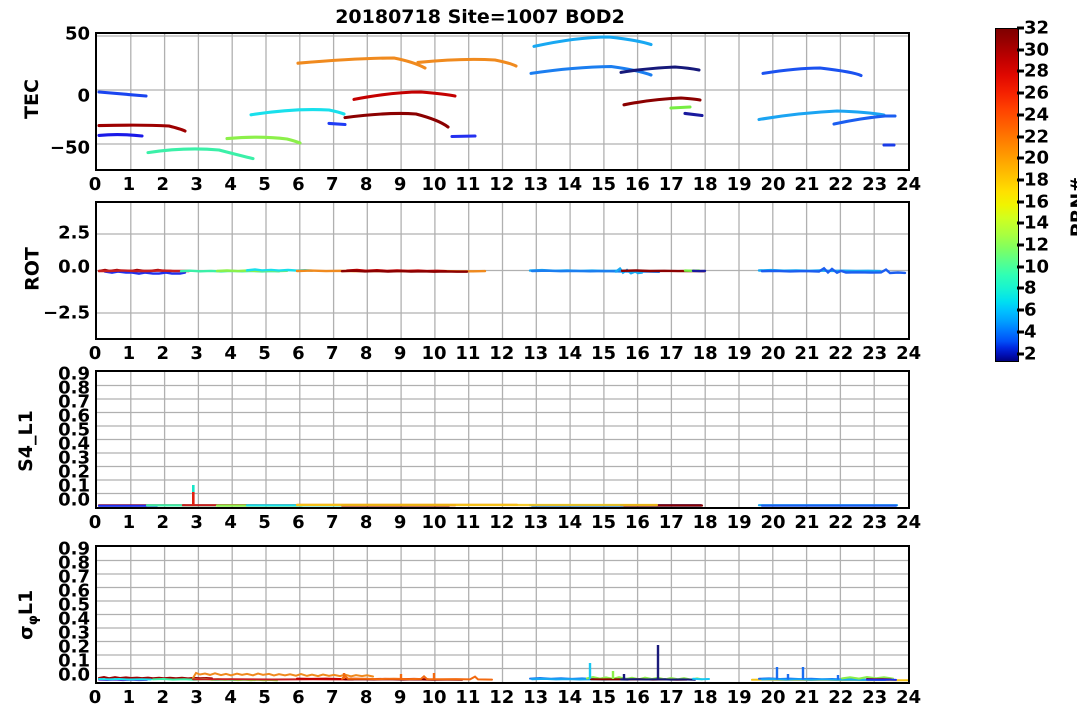  I want to click on s4l1-plot, so click(502, 439).